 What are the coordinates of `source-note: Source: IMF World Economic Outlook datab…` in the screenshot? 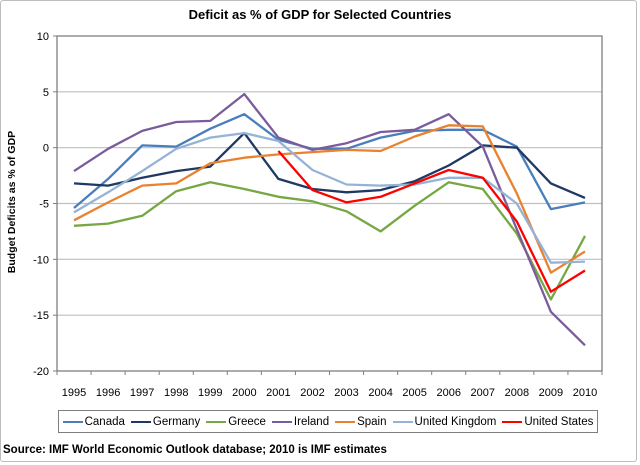 It's located at (195, 450).